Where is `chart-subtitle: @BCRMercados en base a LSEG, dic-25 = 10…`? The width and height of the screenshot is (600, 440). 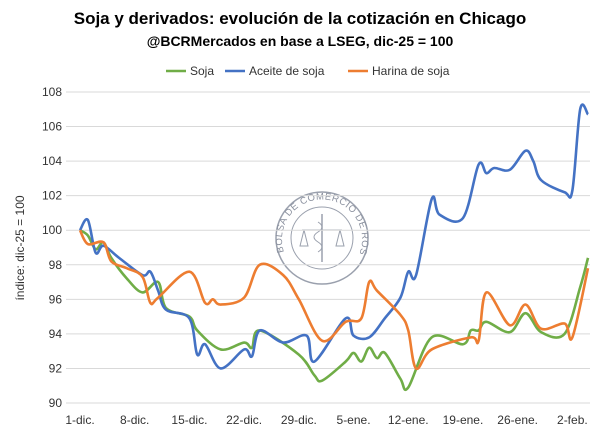
chart-subtitle: @BCRMercados en base a LSEG, dic-25 = 10… is located at coordinates (300, 41).